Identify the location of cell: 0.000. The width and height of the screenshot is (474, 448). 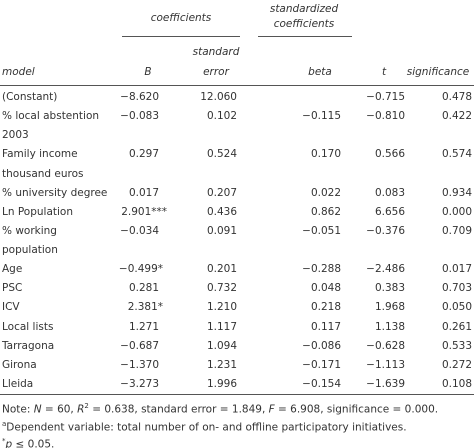
(456, 211).